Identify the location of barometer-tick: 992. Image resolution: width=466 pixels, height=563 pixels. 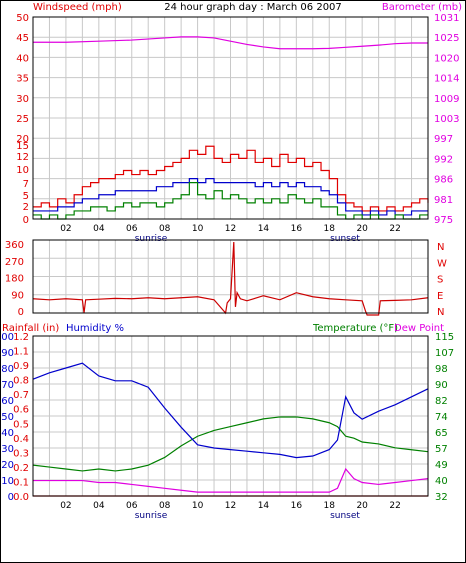
(443, 159).